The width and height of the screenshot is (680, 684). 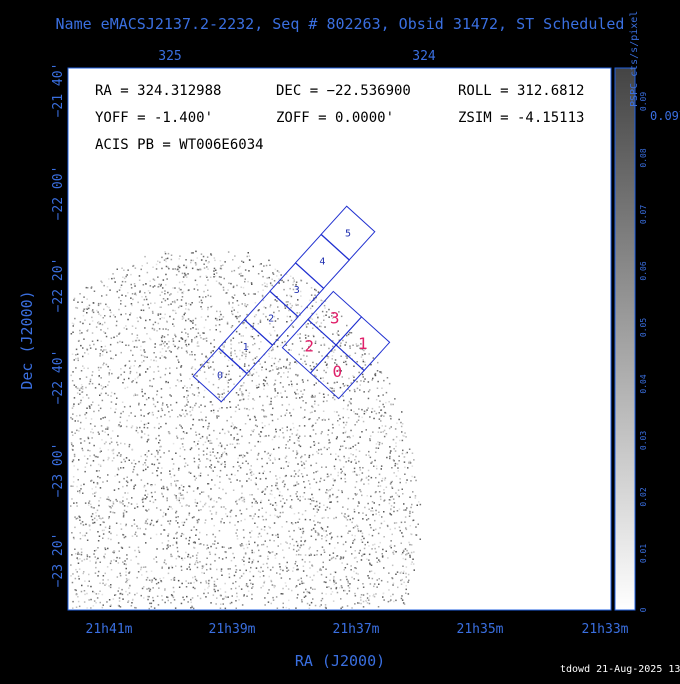 I want to click on x-tick-label: 21h39m, so click(x=232, y=629).